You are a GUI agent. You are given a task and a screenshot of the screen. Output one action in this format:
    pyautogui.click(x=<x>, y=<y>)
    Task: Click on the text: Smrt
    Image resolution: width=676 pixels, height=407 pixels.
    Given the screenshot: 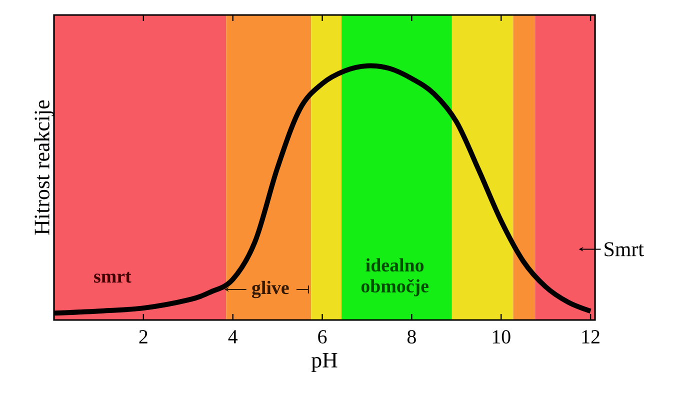 What is the action you would take?
    pyautogui.click(x=624, y=249)
    